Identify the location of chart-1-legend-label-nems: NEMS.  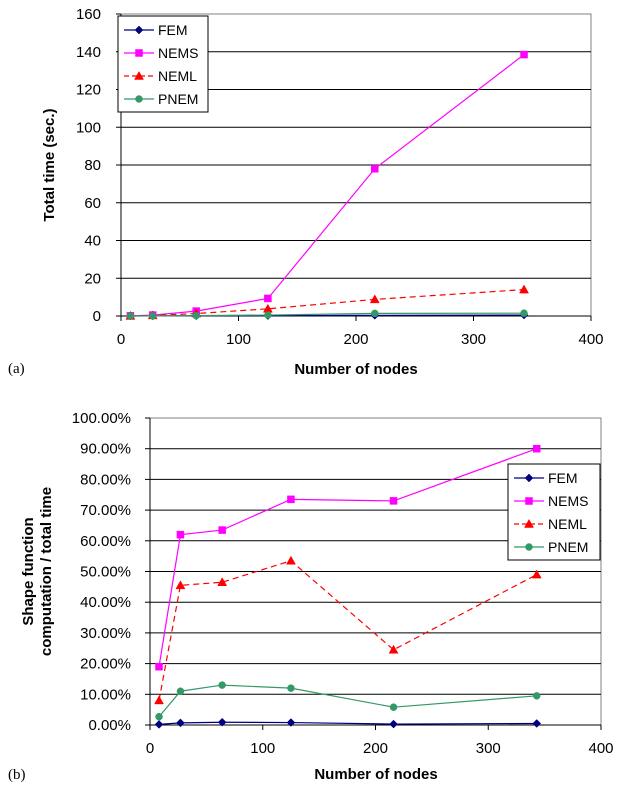
(178, 53).